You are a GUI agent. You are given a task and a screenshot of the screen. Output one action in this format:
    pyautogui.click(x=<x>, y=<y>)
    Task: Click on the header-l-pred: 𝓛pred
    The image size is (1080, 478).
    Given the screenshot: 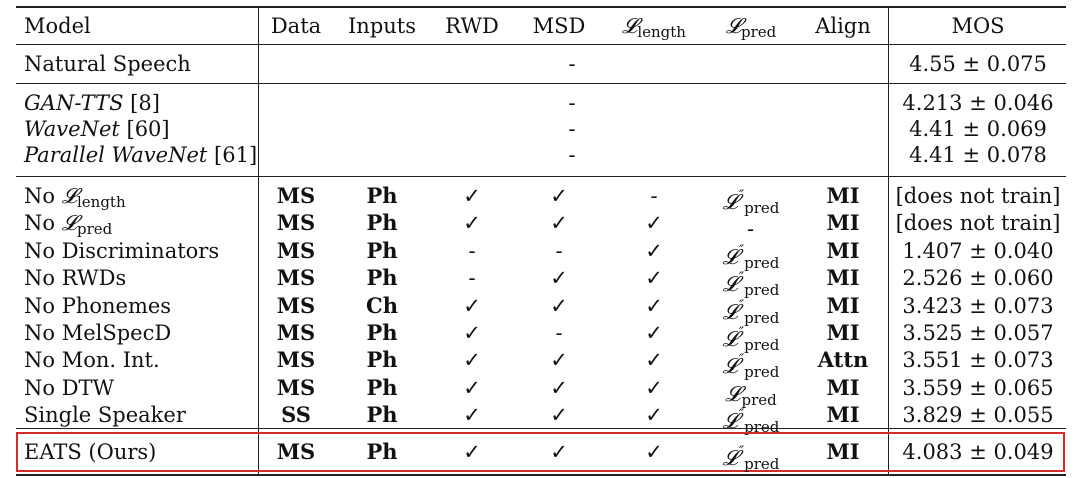 What is the action you would take?
    pyautogui.click(x=751, y=29)
    